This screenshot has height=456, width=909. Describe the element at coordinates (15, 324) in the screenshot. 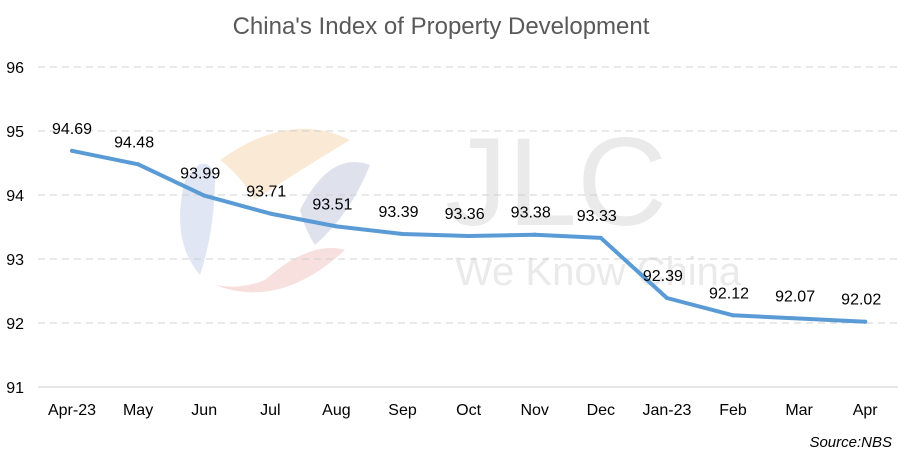

I see `y-tick-label: 92` at that location.